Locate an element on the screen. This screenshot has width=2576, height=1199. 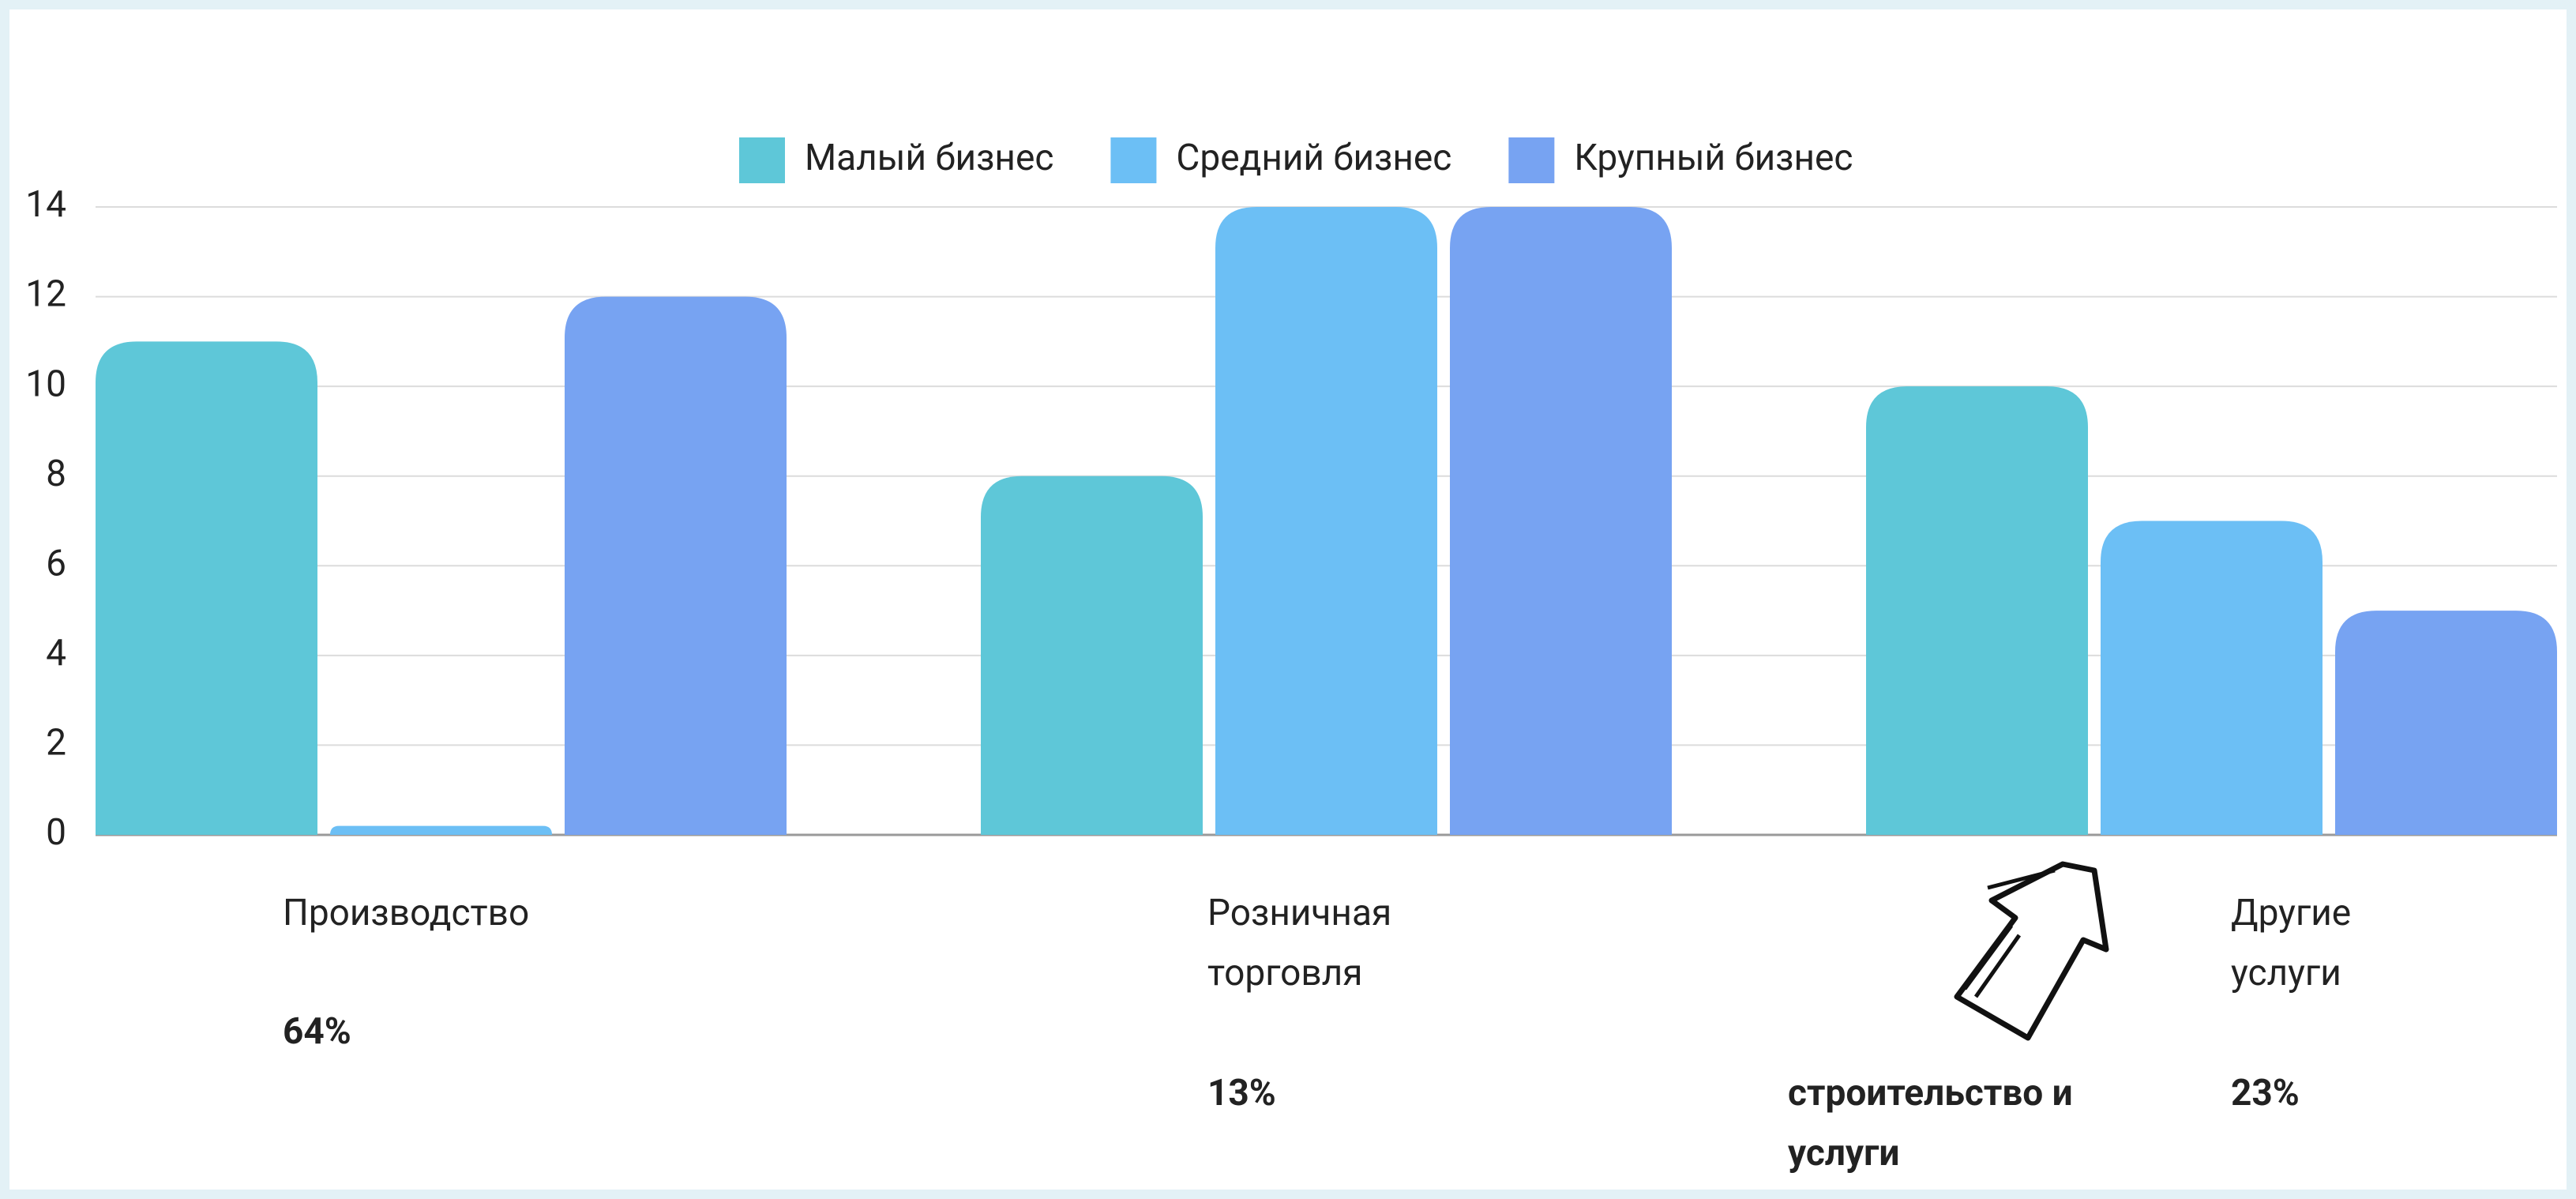
y-tick-label: 8 is located at coordinates (56, 474).